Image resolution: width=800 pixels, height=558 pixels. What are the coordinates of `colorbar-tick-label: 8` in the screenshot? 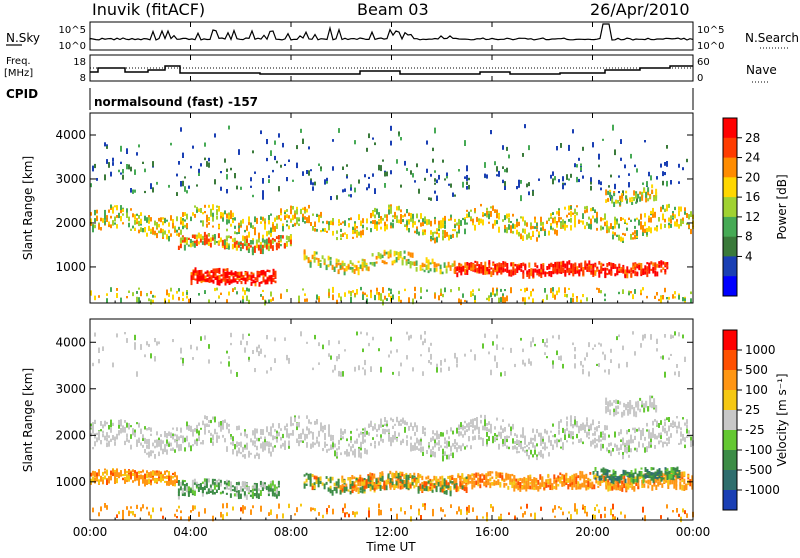 It's located at (749, 237).